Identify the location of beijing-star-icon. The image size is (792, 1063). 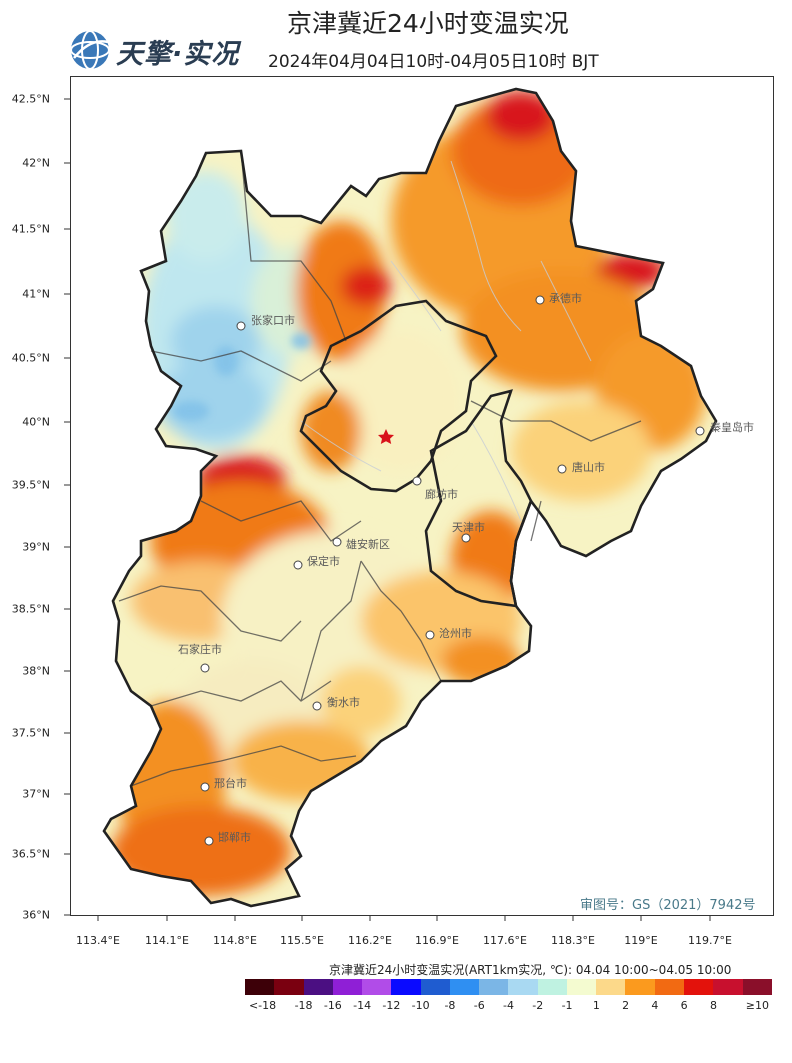
(386, 436).